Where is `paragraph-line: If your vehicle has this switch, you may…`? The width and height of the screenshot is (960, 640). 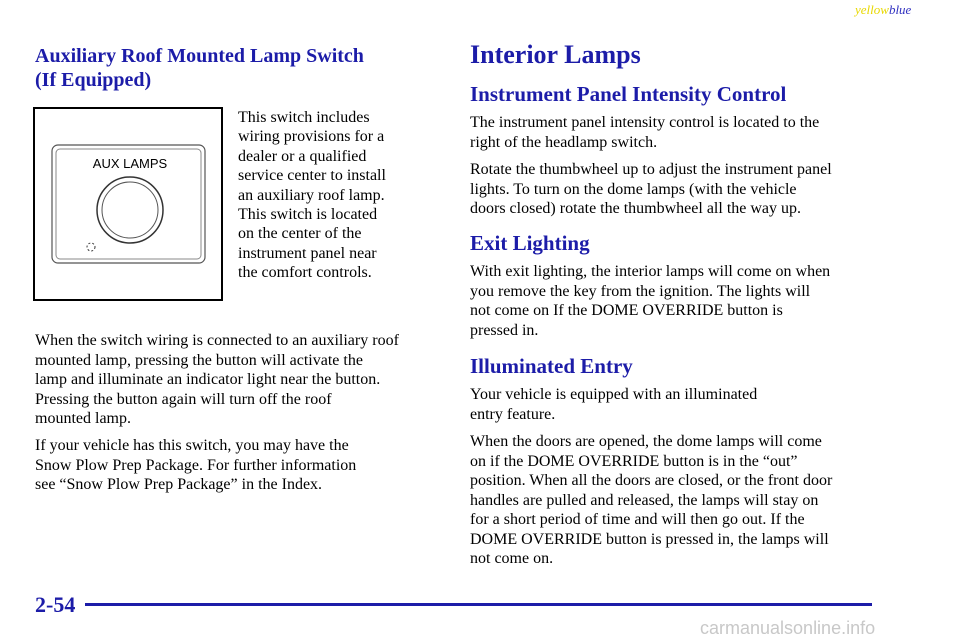 paragraph-line: If your vehicle has this switch, you may… is located at coordinates (192, 445).